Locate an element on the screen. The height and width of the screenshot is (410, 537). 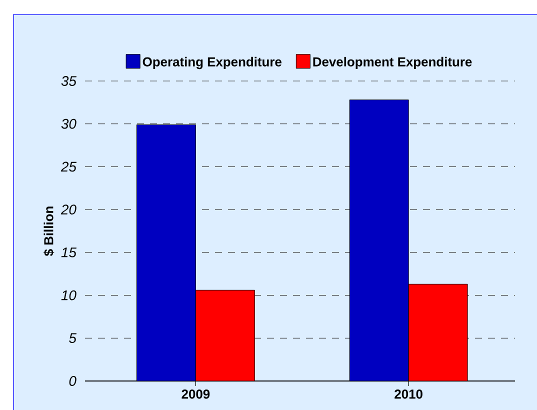
x-tick-label: 2010 is located at coordinates (408, 394).